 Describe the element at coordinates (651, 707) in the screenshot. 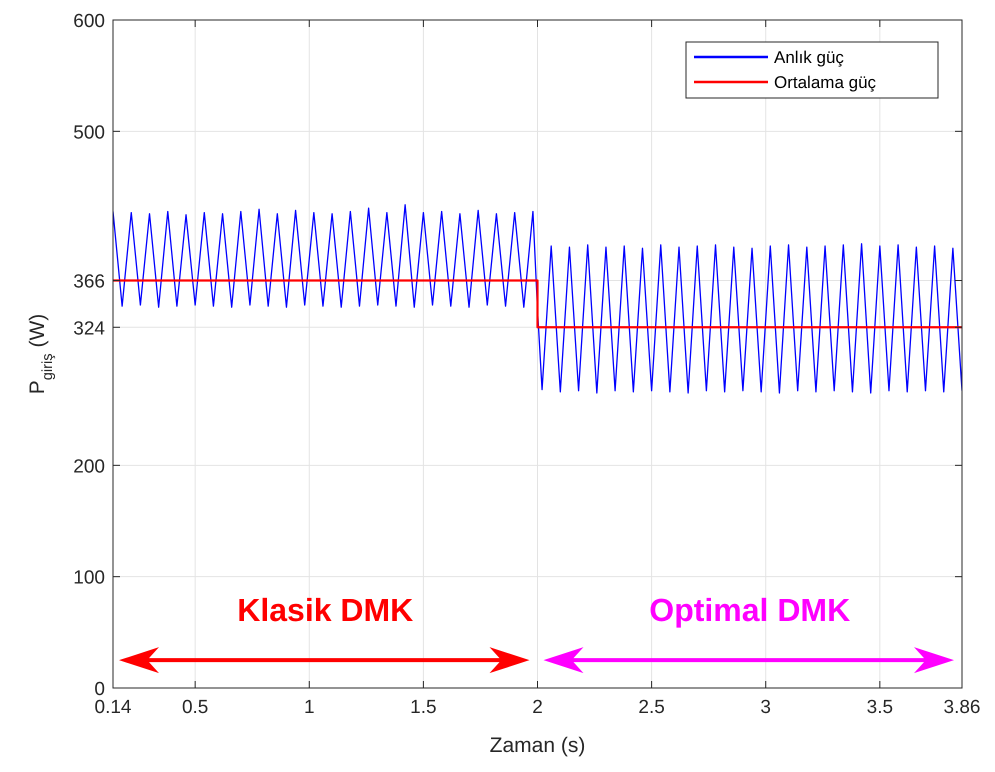

I see `x-tick-label: 2.5` at that location.